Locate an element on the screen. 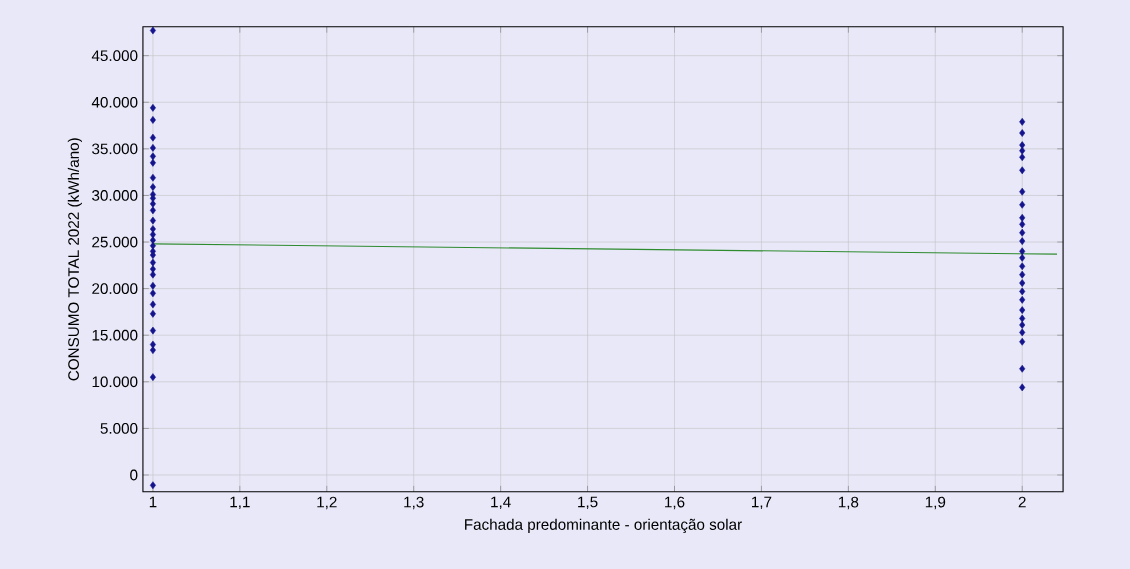 Image resolution: width=1130 pixels, height=569 pixels. y-tick-label: 35.000 is located at coordinates (115, 149).